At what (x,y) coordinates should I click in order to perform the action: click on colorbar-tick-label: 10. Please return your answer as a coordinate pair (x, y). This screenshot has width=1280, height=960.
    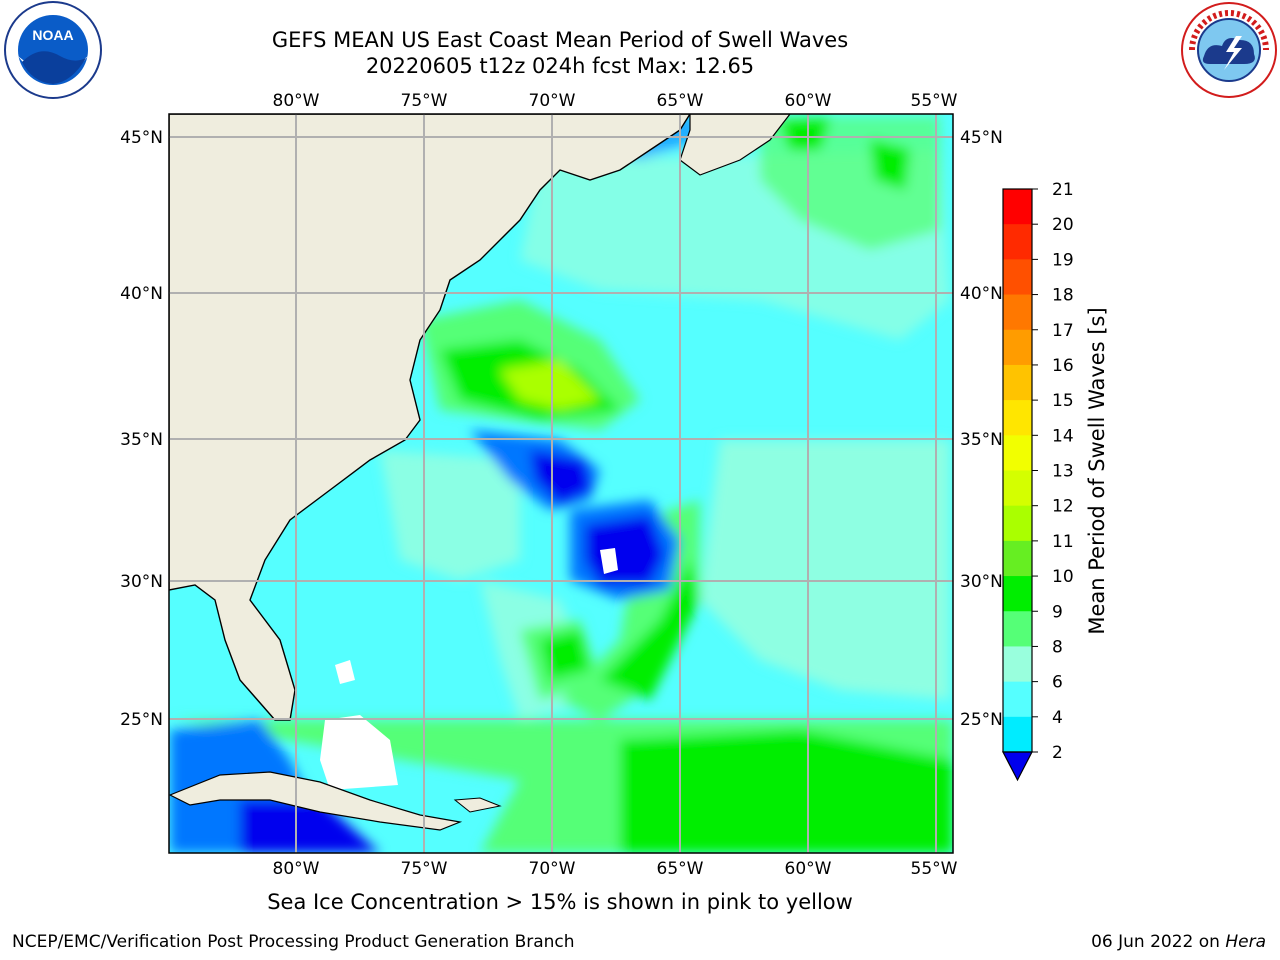
    Looking at the image, I should click on (1063, 577).